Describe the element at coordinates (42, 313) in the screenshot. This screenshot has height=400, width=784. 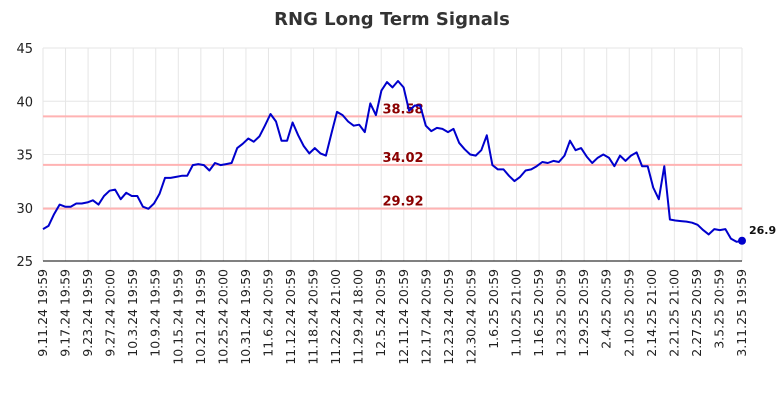
I see `x-tick-label: 9.11.24 19:59` at that location.